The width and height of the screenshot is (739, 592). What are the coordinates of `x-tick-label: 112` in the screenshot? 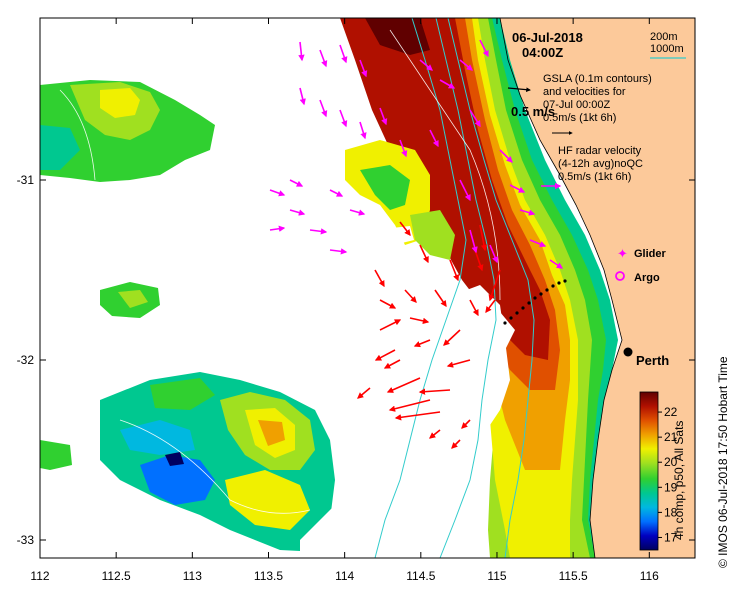 It's located at (39, 576).